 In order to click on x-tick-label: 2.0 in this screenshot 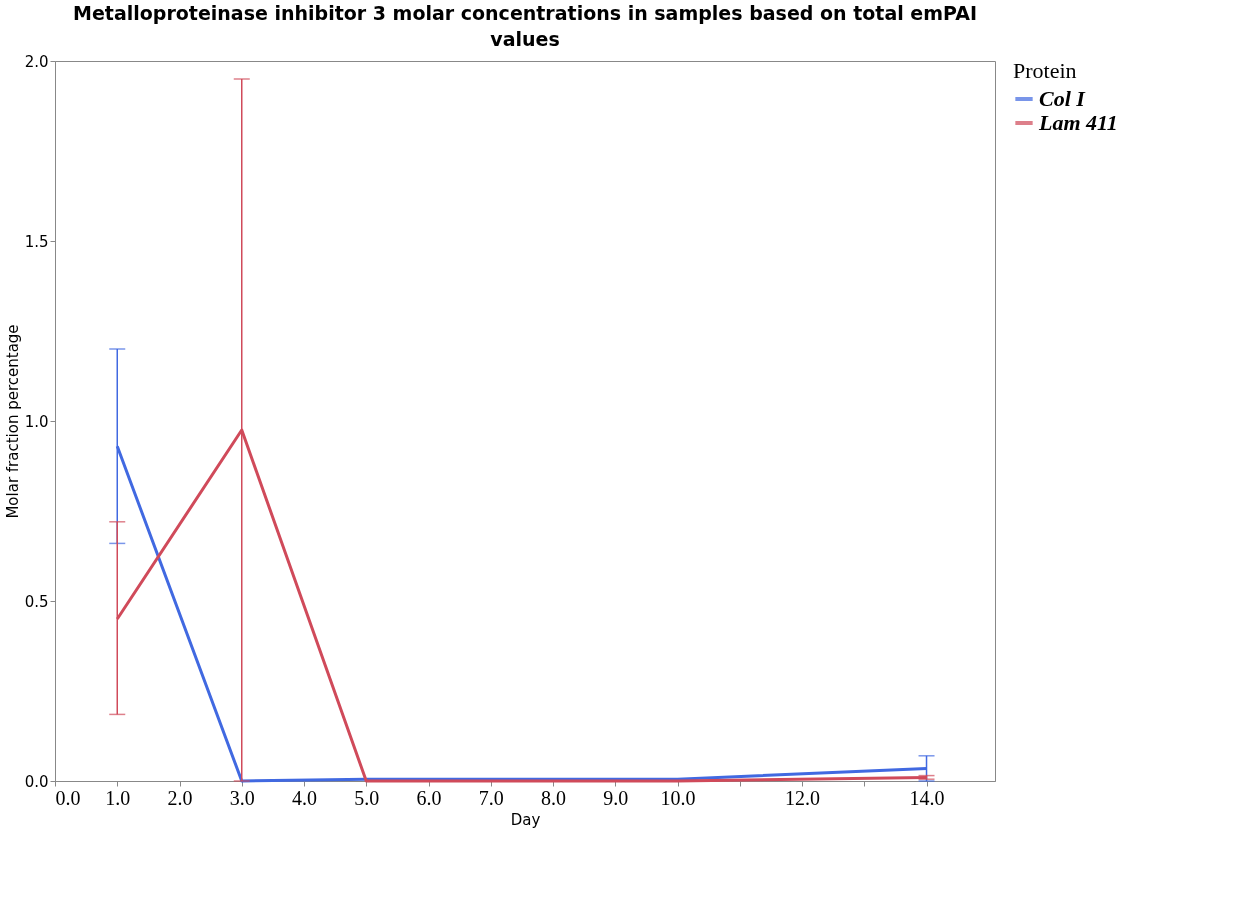, I will do `click(180, 797)`.